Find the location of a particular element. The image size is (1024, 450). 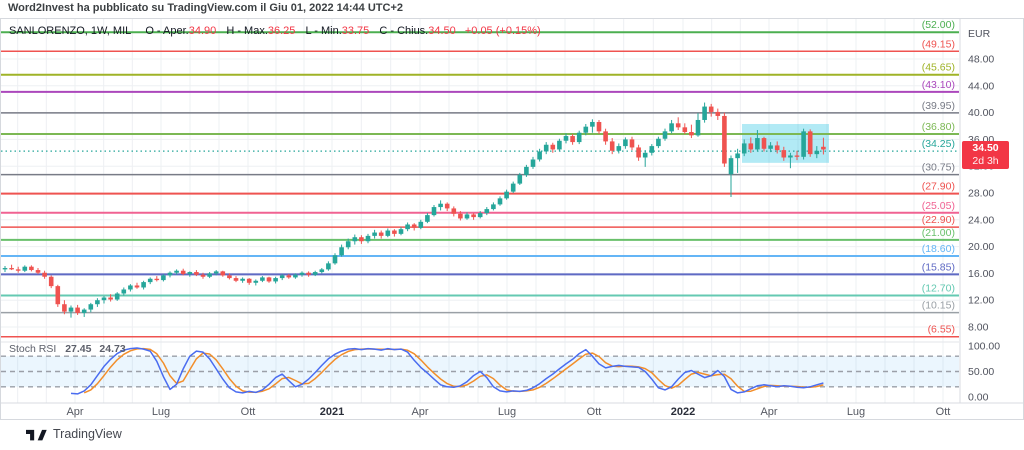

price-tick-label: 48.00 is located at coordinates (981, 60).